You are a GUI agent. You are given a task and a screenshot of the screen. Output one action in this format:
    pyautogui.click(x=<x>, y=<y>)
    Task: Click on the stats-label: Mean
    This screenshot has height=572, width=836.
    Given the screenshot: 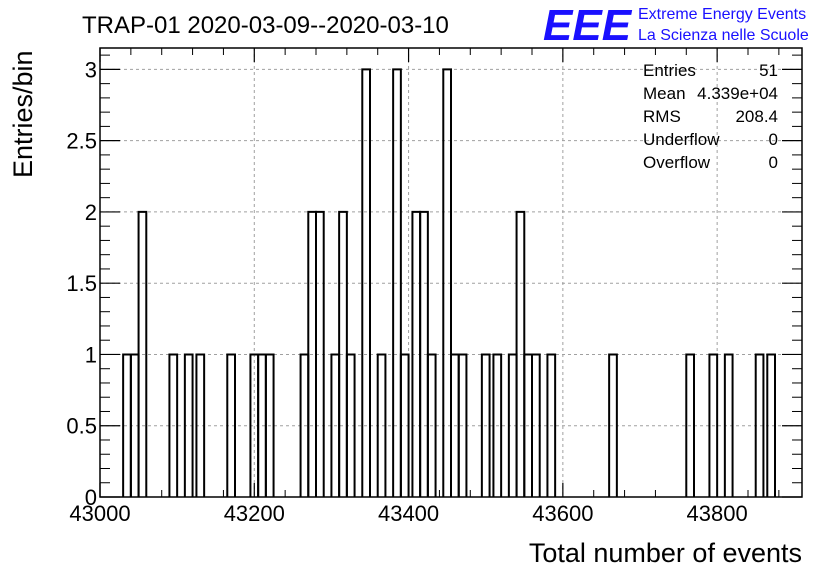 What is the action you would take?
    pyautogui.click(x=664, y=93)
    